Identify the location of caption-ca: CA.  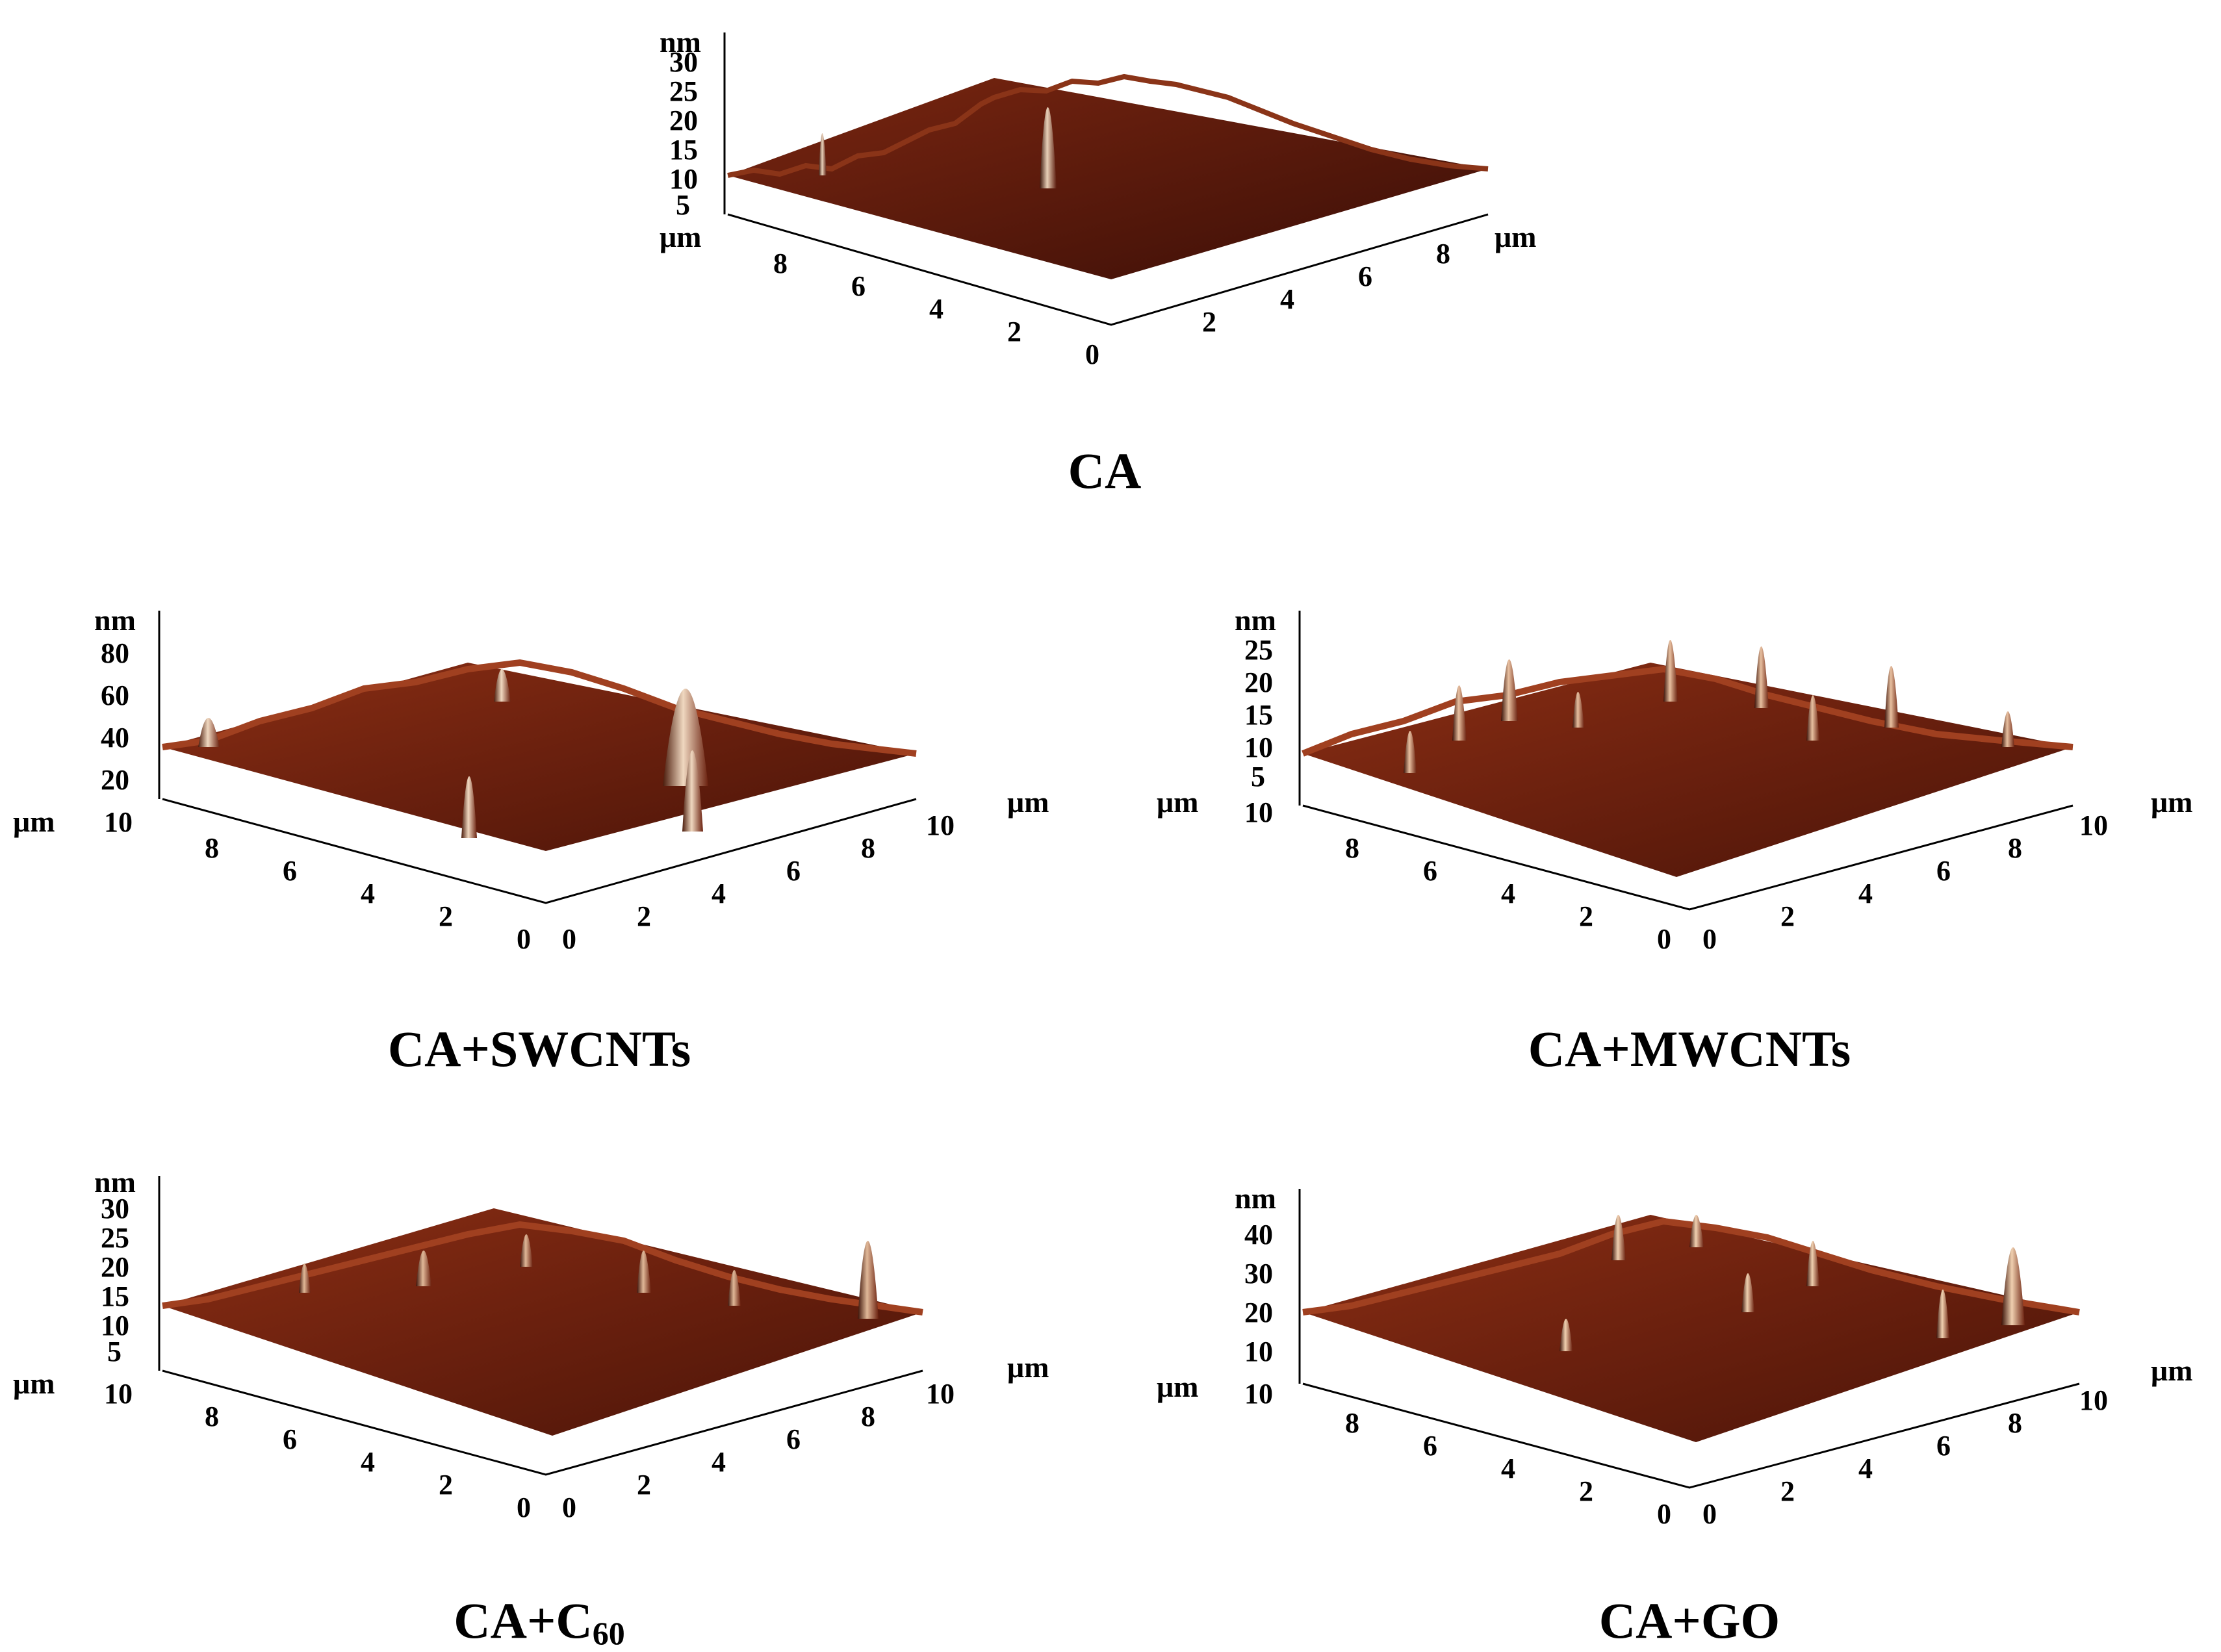
(1105, 471).